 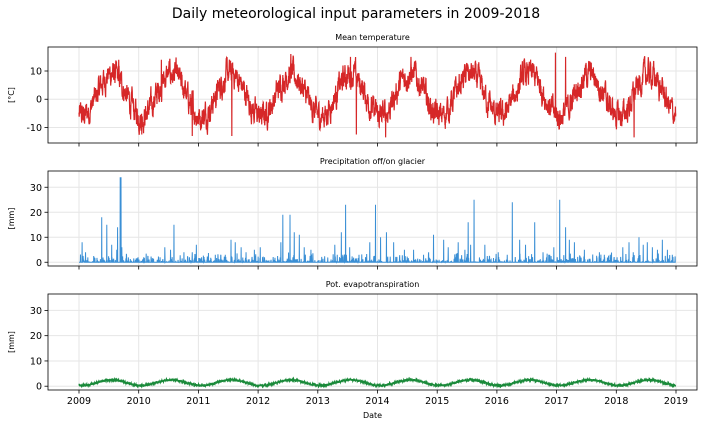 I want to click on y-tick-label: -10, so click(x=34, y=128).